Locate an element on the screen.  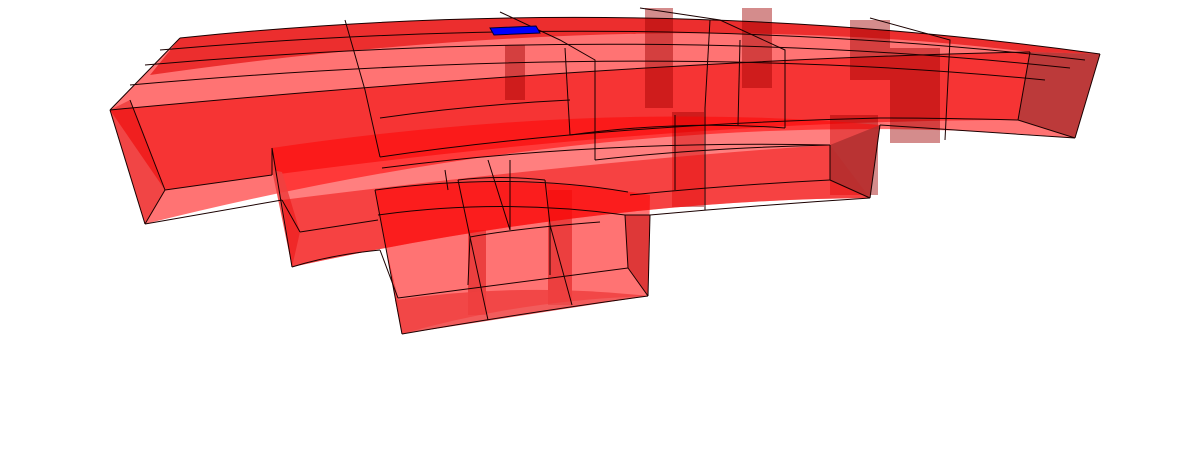
upper-tier-right-end is located at coordinates (1059, 95).